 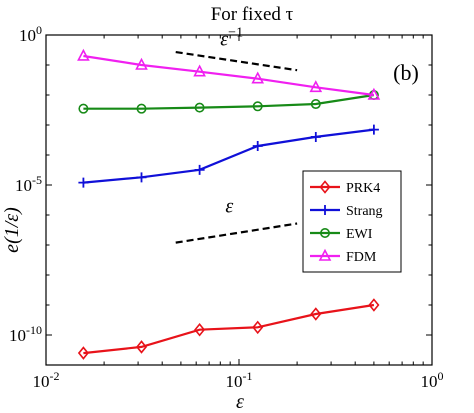 I want to click on series-line-prk4, so click(x=229, y=329).